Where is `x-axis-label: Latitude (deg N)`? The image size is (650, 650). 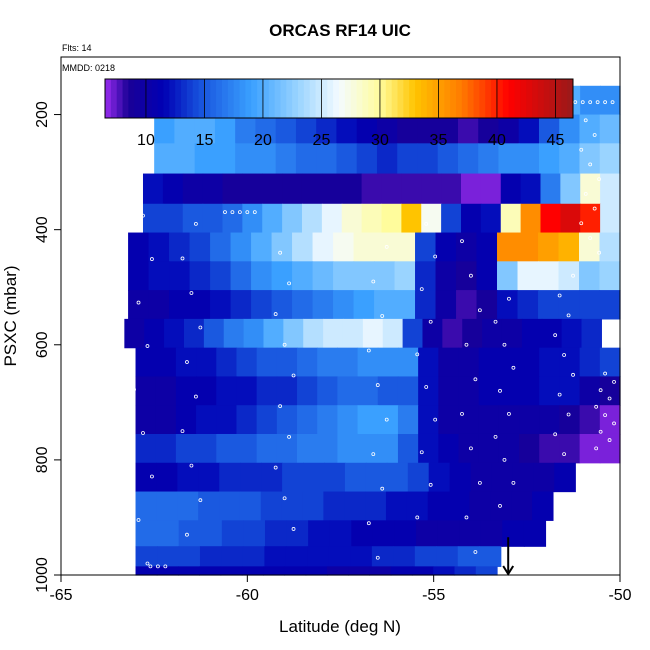
x-axis-label: Latitude (deg N) is located at coordinates (340, 626).